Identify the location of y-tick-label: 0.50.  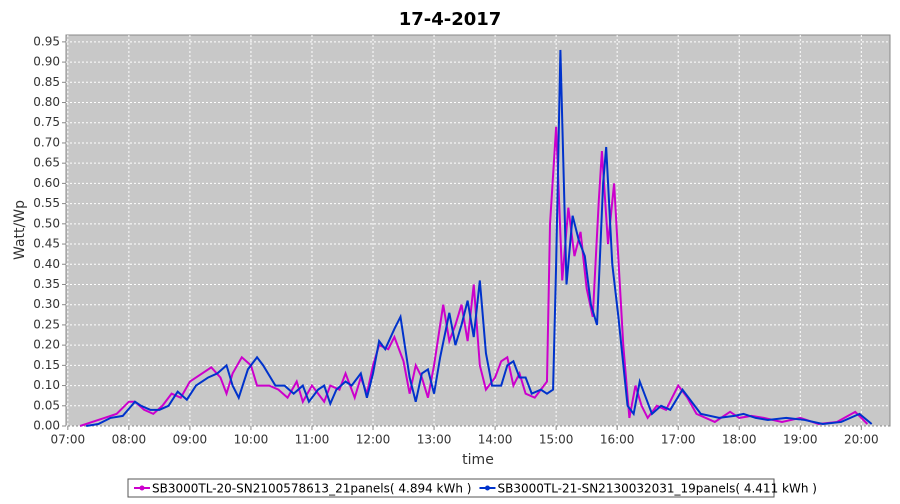
(46, 223).